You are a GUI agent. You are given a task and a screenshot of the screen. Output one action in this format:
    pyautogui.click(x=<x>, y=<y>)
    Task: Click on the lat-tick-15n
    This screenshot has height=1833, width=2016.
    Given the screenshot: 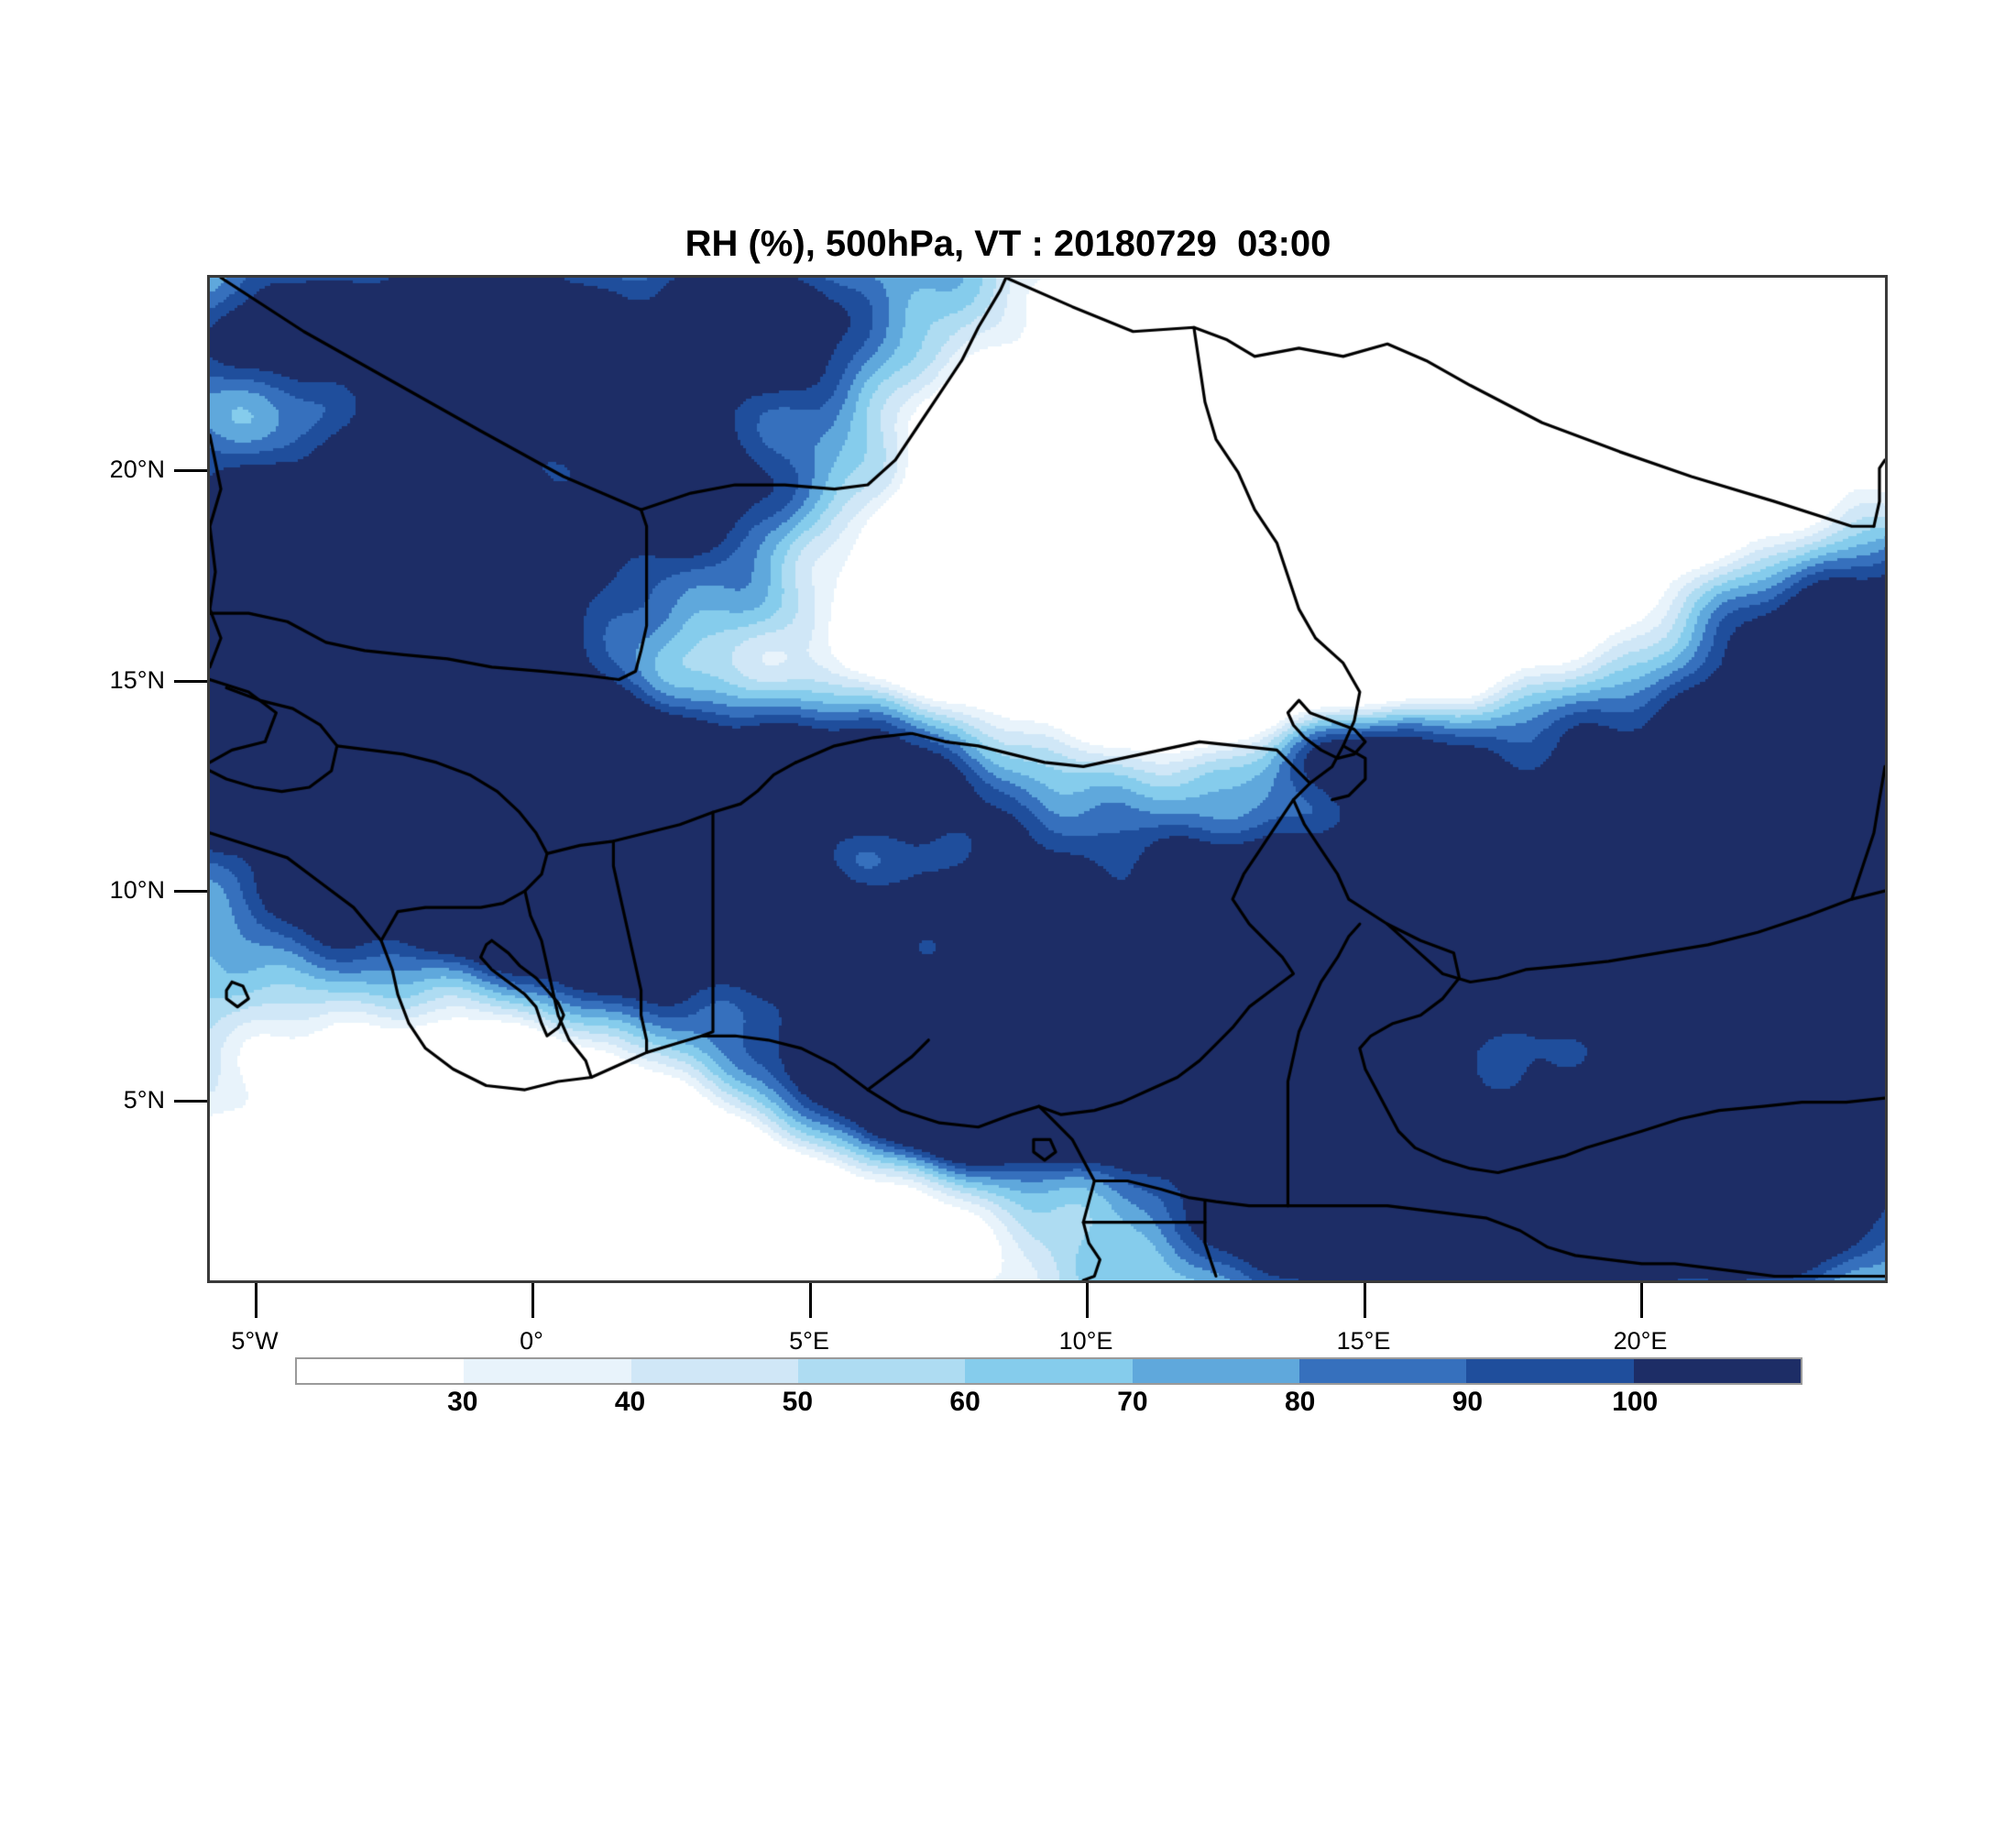 What is the action you would take?
    pyautogui.click(x=190, y=681)
    